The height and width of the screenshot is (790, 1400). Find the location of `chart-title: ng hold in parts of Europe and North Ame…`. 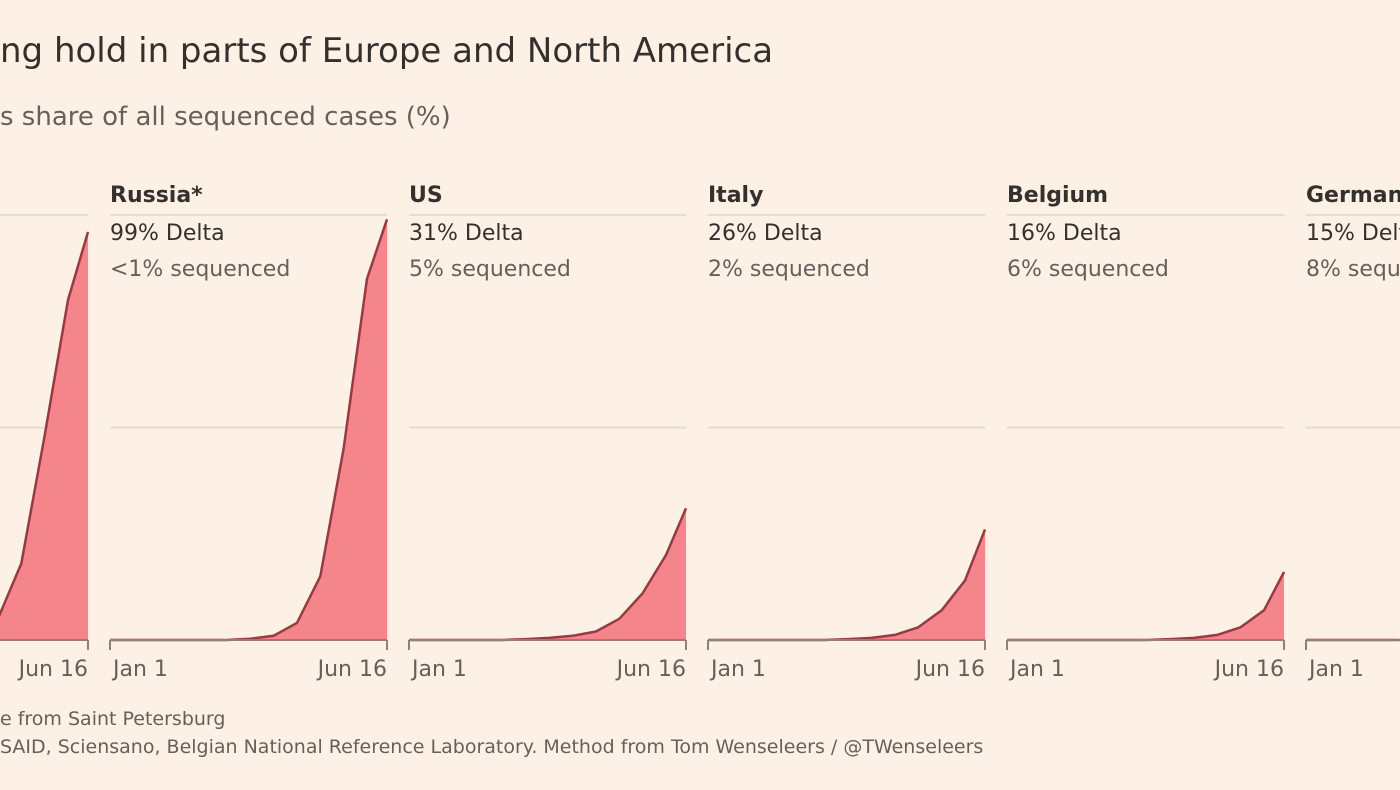

chart-title: ng hold in parts of Europe and North Ame… is located at coordinates (386, 51).